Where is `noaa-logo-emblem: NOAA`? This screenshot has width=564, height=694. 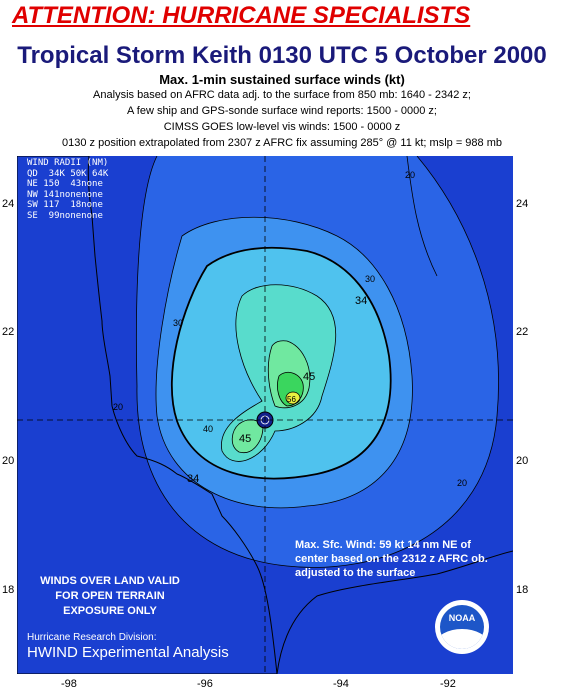
noaa-logo-emblem: NOAA is located at coordinates (462, 627).